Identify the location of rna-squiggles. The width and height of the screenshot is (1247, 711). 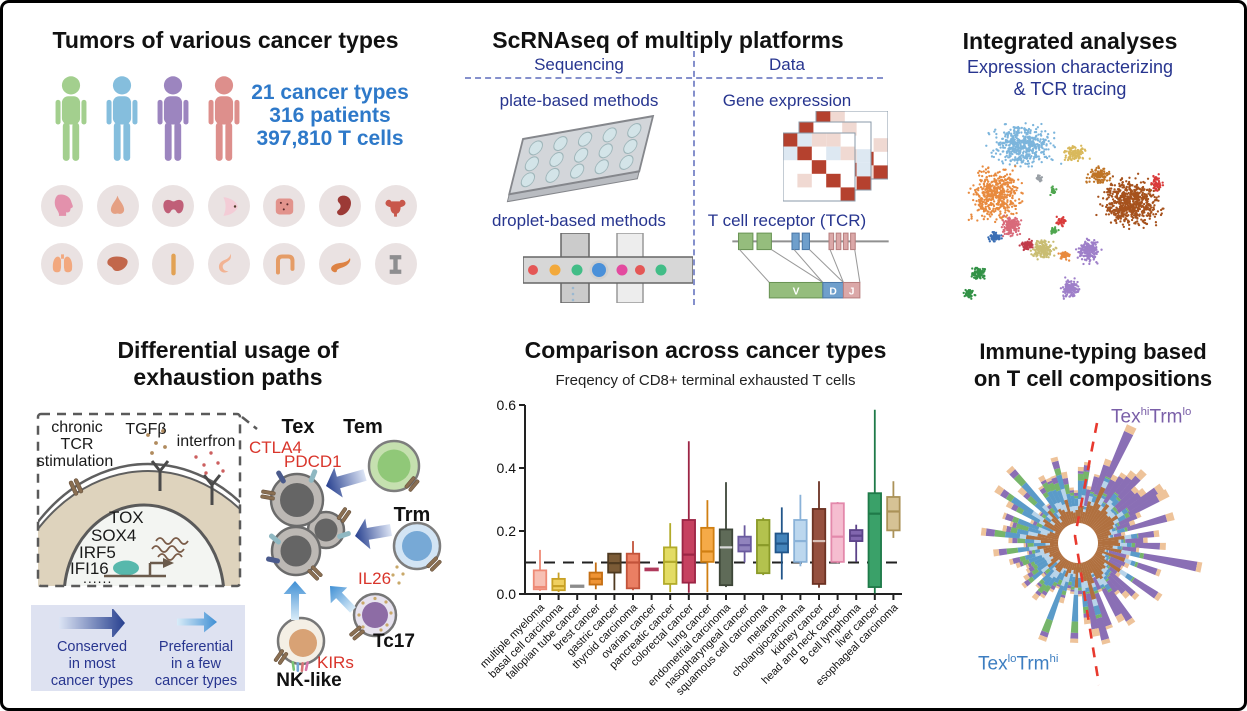
(170, 549).